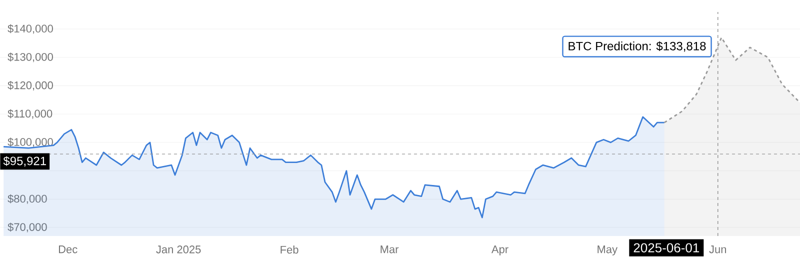 This screenshot has width=800, height=273. Describe the element at coordinates (27, 227) in the screenshot. I see `y-tick-label: $70,000` at that location.